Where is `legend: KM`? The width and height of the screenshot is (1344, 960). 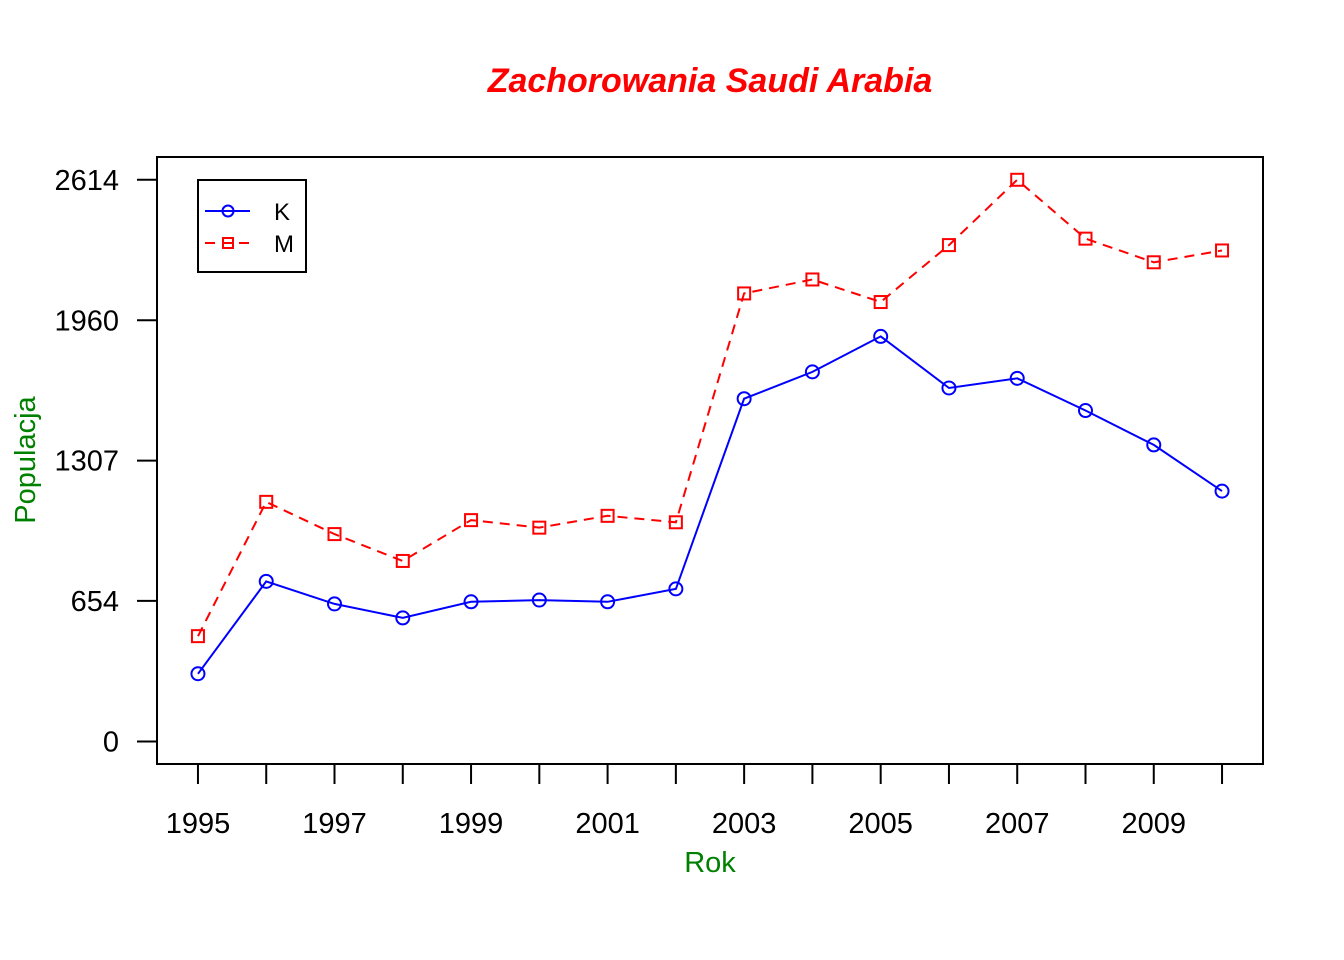
legend: KM is located at coordinates (252, 226).